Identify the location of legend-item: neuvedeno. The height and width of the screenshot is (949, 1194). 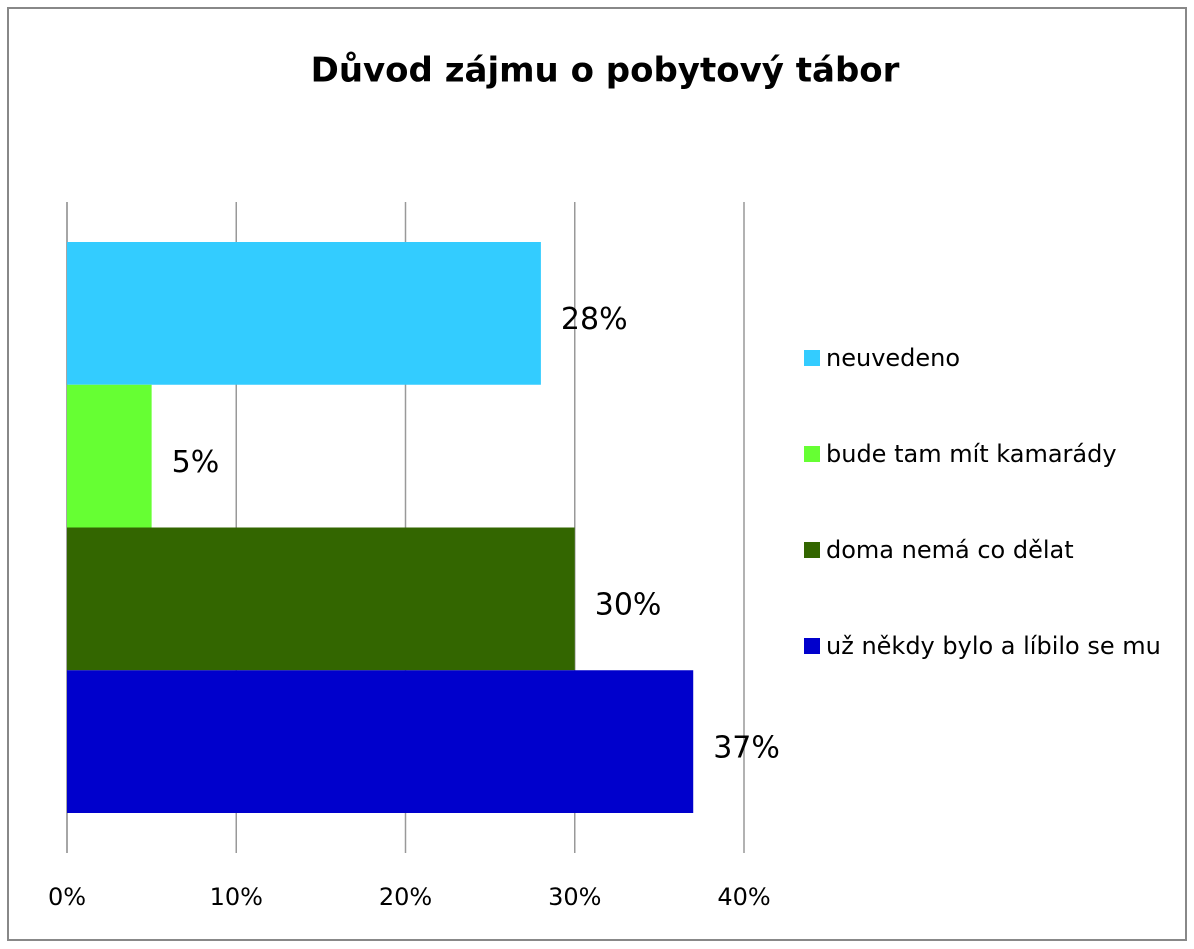
(989, 358).